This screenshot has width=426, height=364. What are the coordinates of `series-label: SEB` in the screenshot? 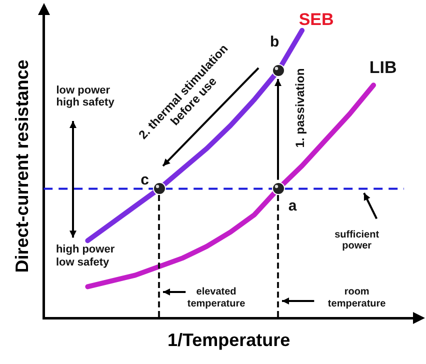 It's located at (316, 20).